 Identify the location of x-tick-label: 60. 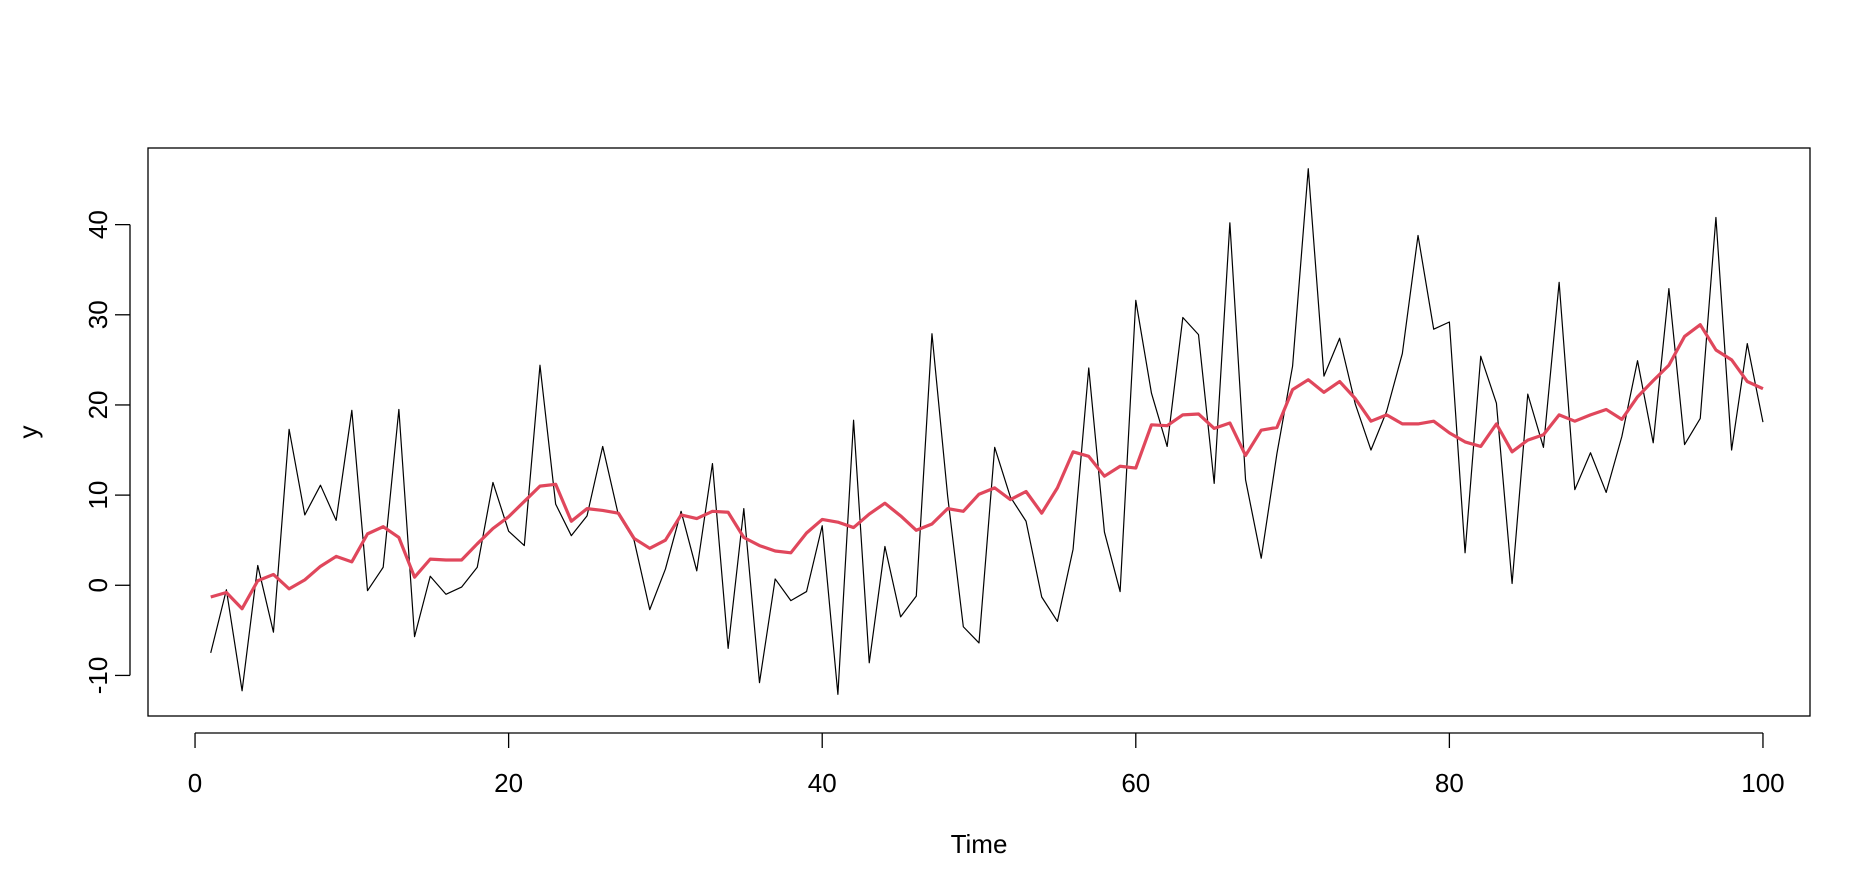
(1135, 783).